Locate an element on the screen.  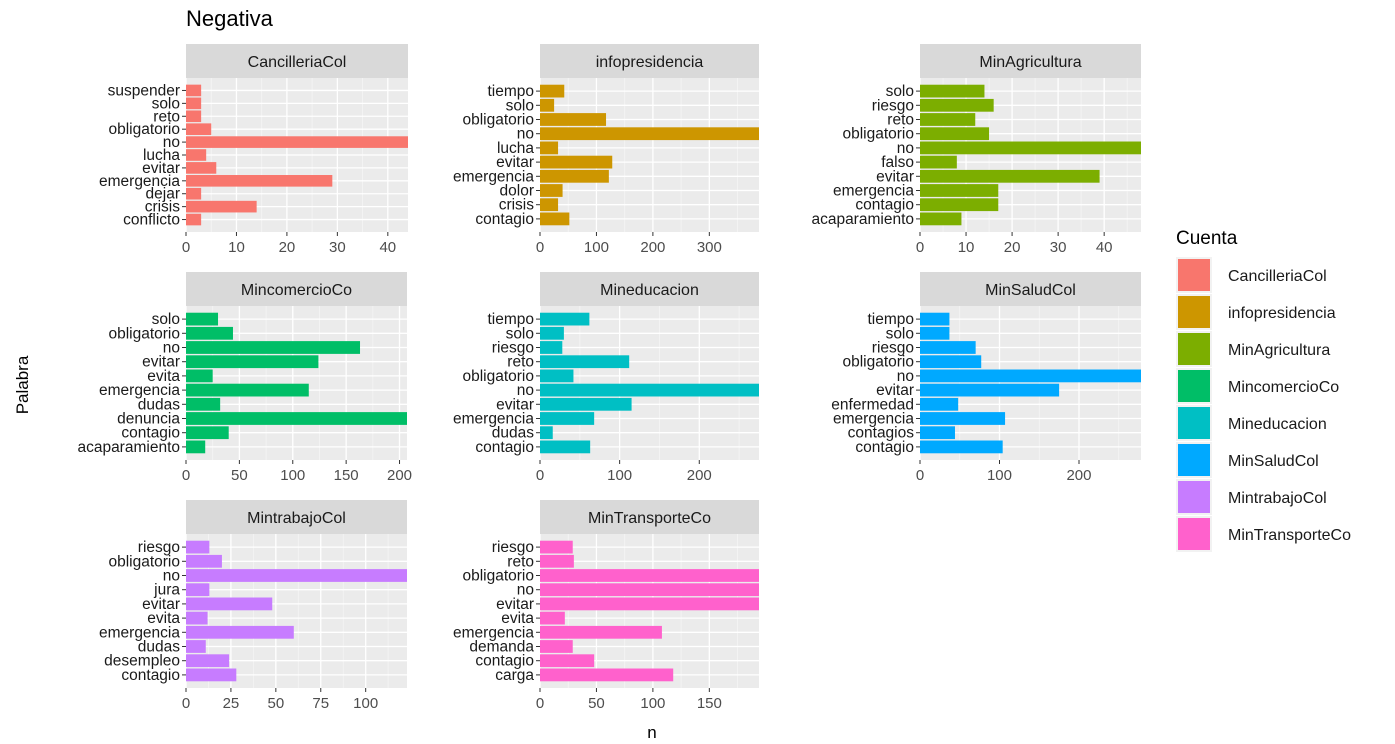
legend-label: MinAgricultura is located at coordinates (1279, 350).